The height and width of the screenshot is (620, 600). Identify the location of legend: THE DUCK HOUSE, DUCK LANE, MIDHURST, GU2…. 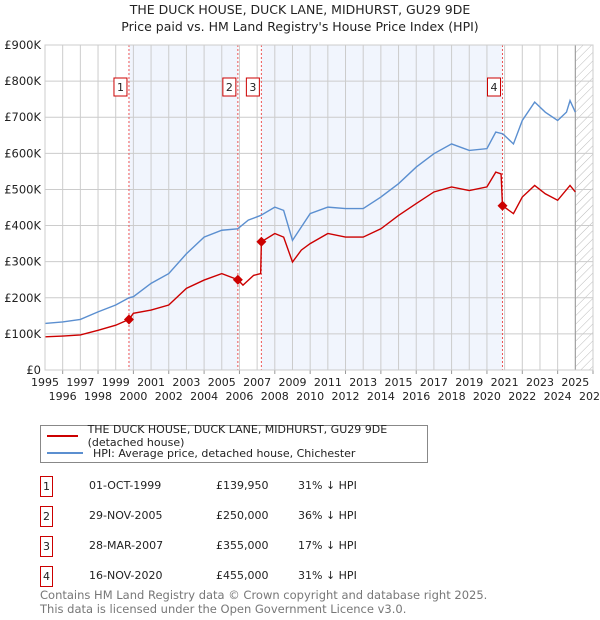
(234, 443).